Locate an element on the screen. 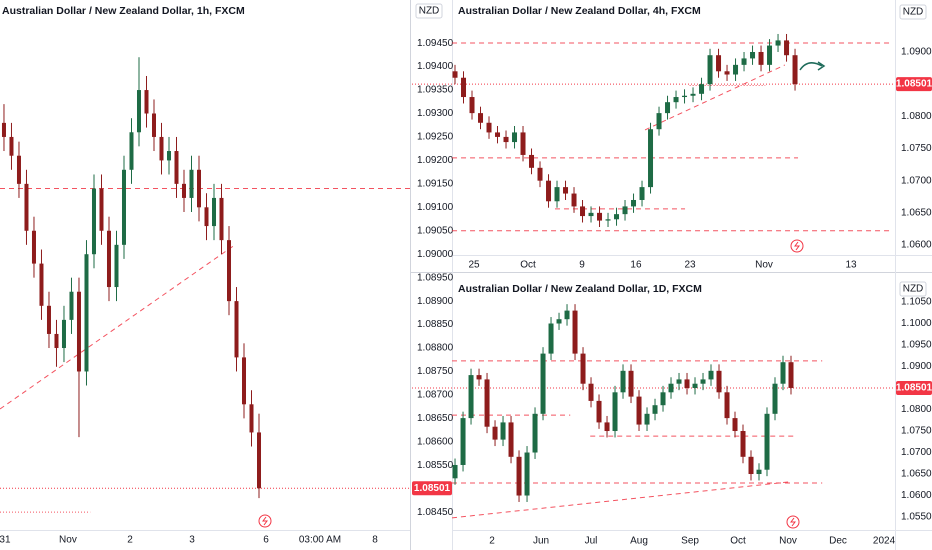 This screenshot has height=550, width=932. y-tick-label: 1.09000 is located at coordinates (916, 52).